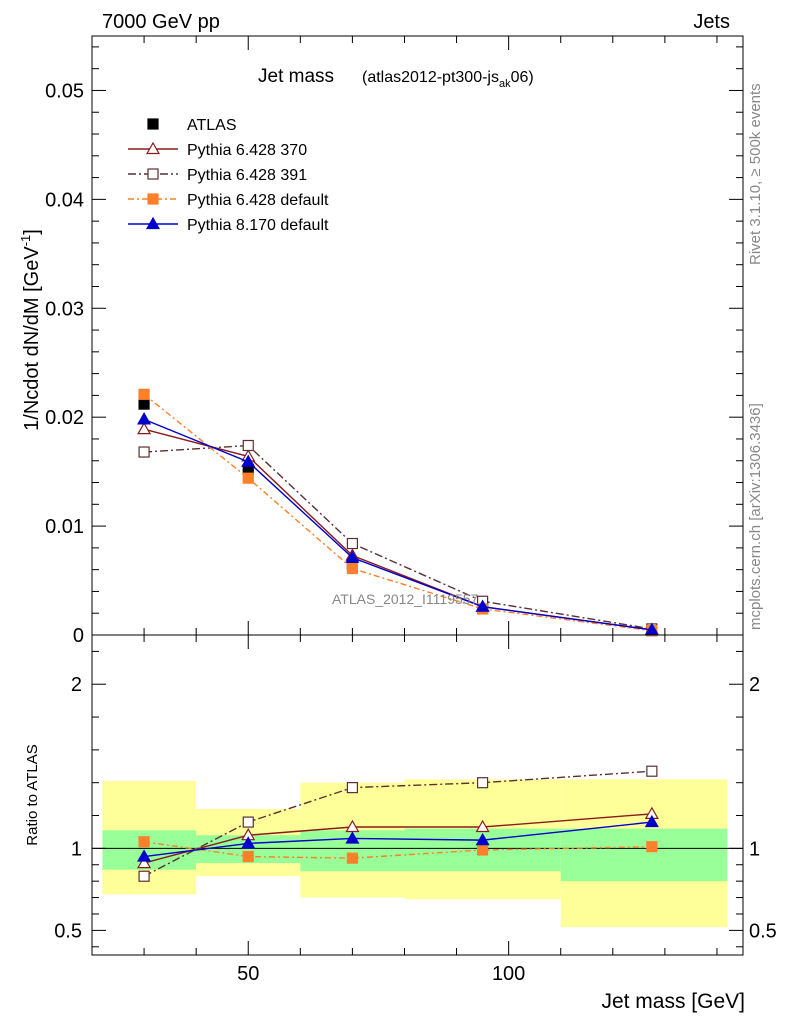 This screenshot has width=786, height=1024. What do you see at coordinates (212, 125) in the screenshot?
I see `legend-label: ATLAS` at bounding box center [212, 125].